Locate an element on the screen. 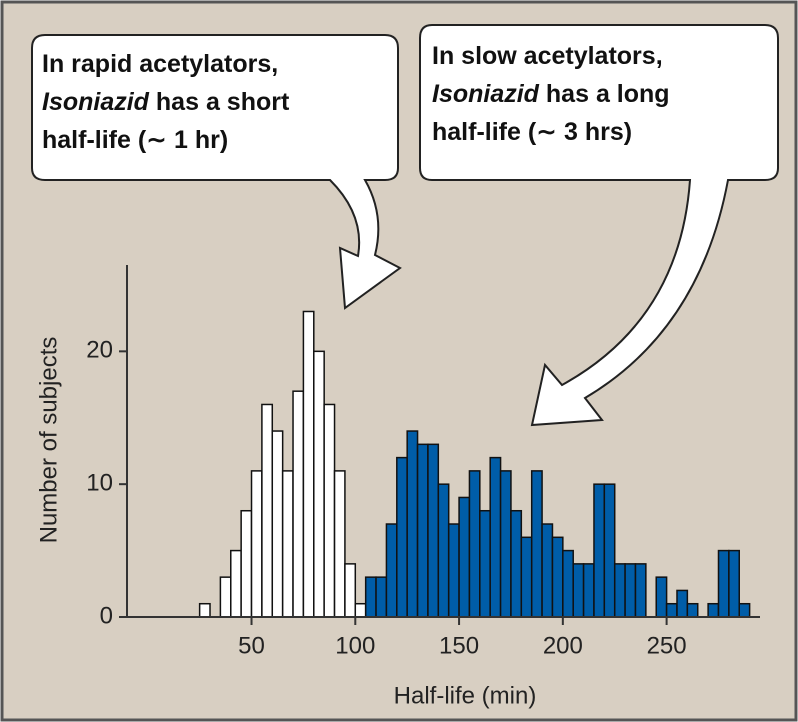 The image size is (798, 722). x-axis-label: Half-life (min) is located at coordinates (465, 695).